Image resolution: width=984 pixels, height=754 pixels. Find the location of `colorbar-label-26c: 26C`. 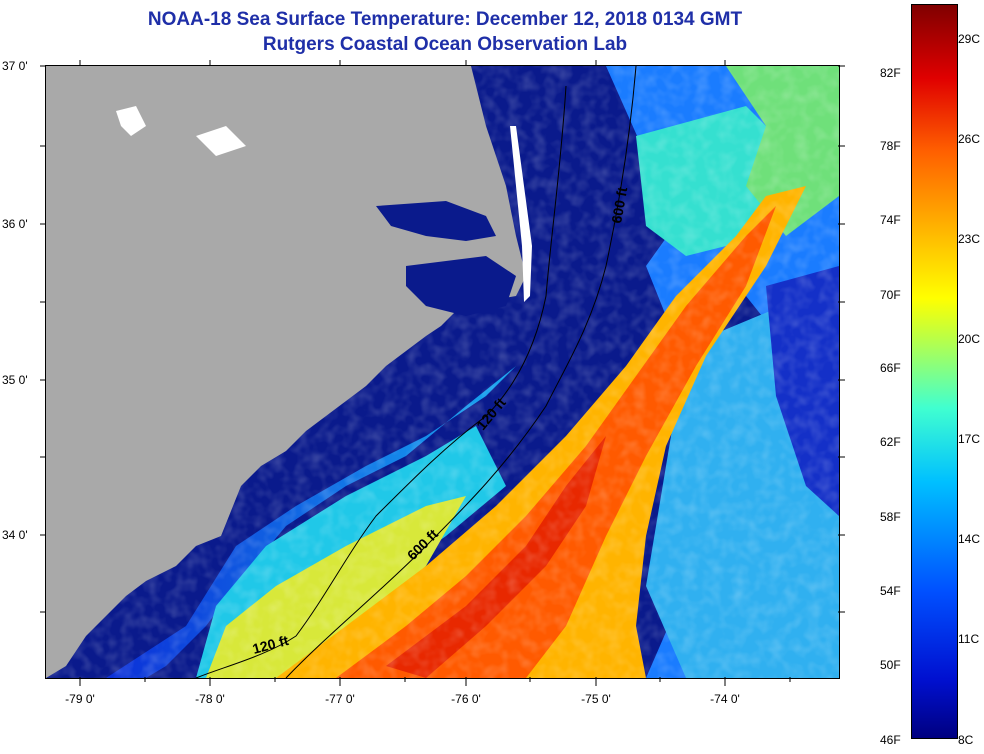

colorbar-label-26c: 26C is located at coordinates (969, 139).